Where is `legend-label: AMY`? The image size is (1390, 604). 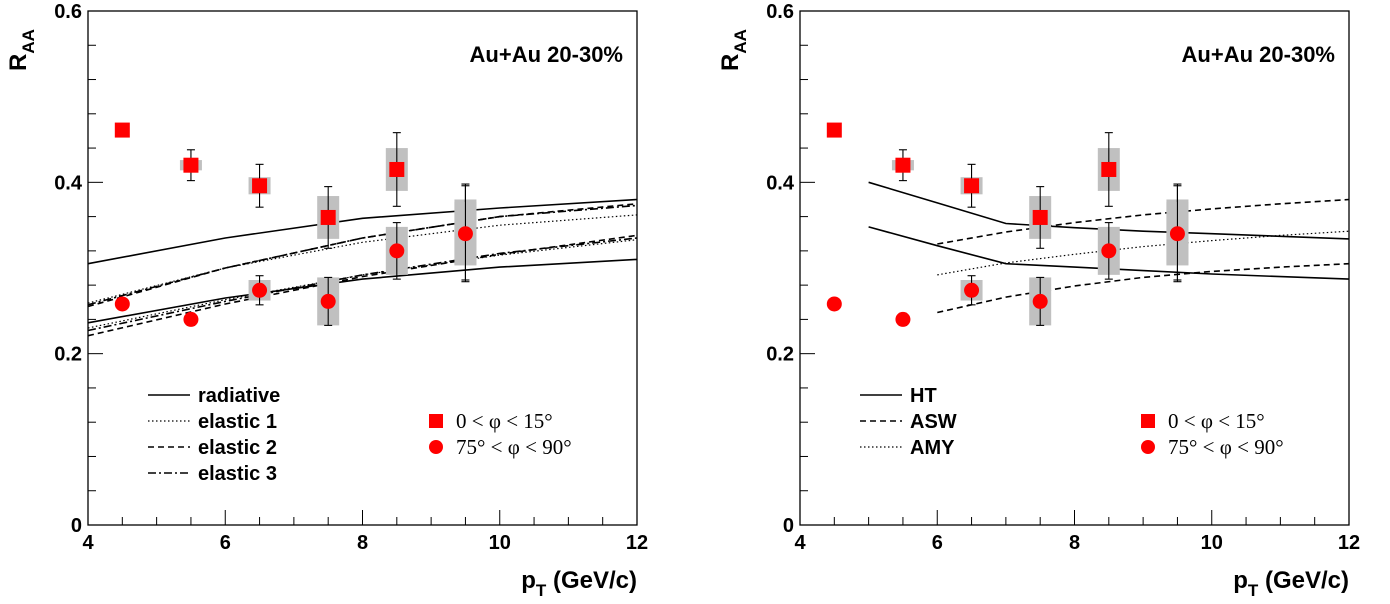
legend-label: AMY is located at coordinates (932, 448).